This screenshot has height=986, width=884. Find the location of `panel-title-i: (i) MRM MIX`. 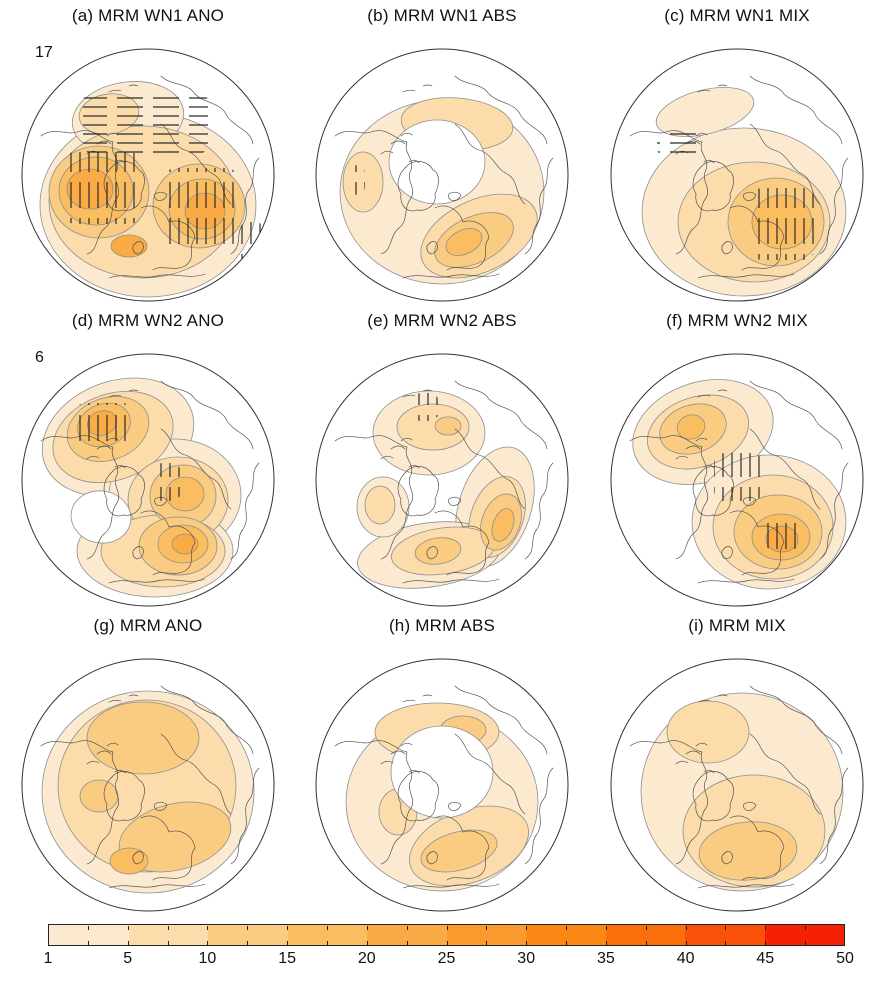

panel-title-i: (i) MRM MIX is located at coordinates (737, 625).